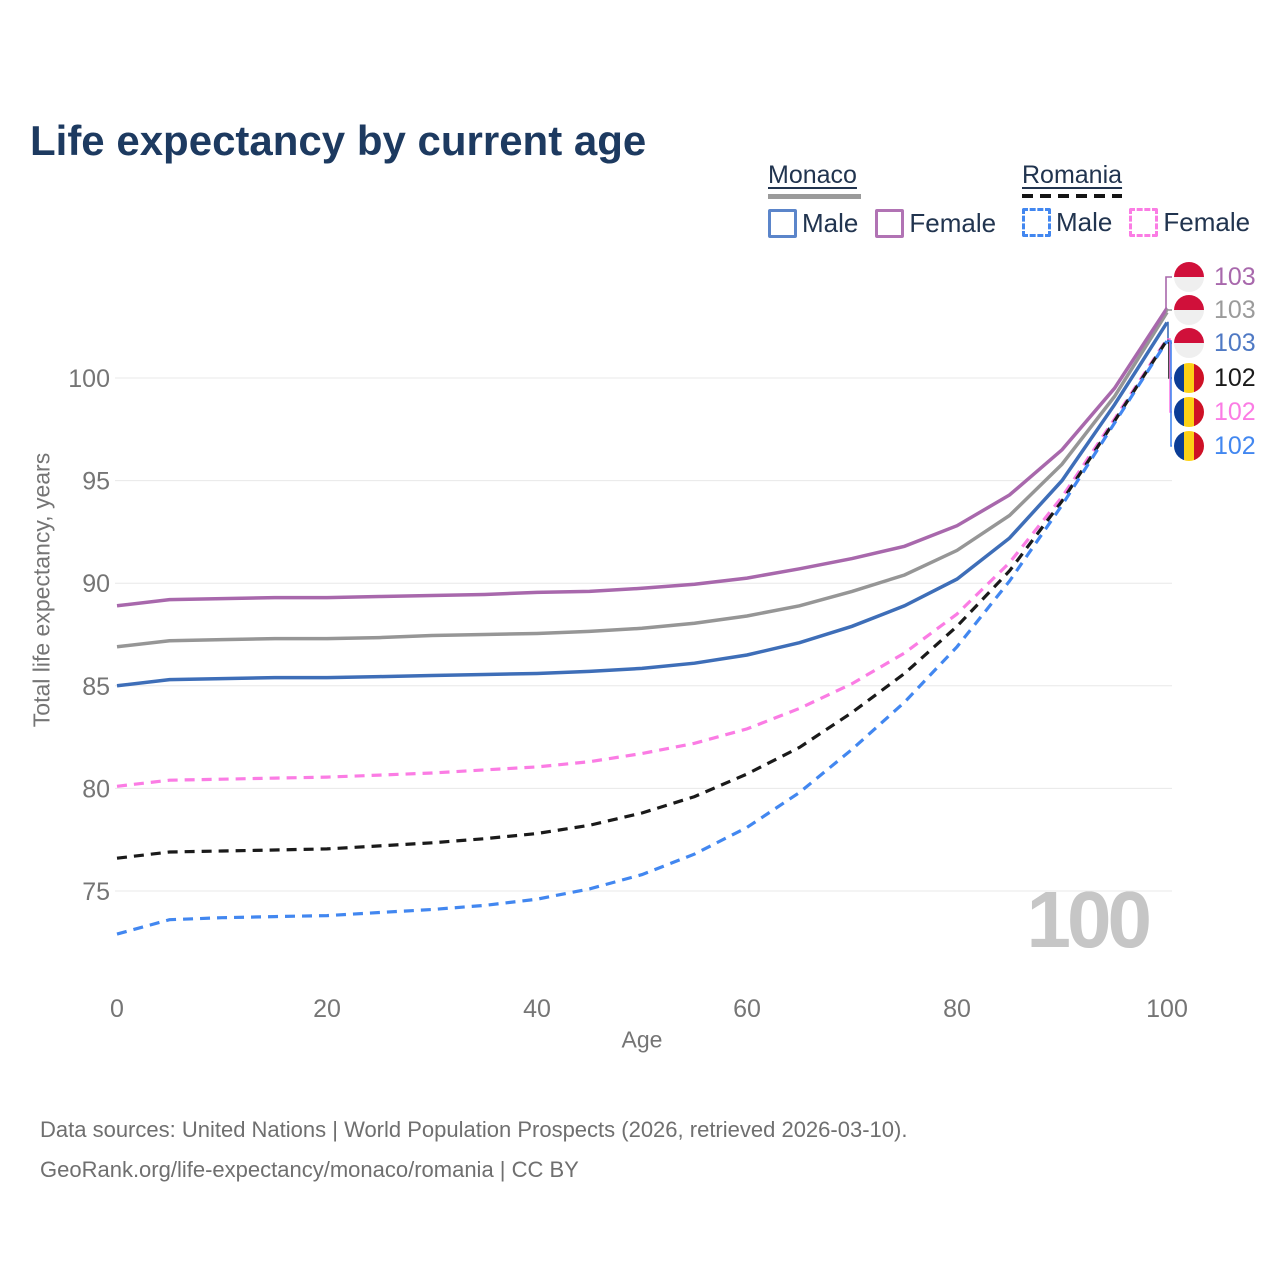 This screenshot has height=1280, width=1280. Describe the element at coordinates (96, 687) in the screenshot. I see `y-tick-85: 85` at that location.